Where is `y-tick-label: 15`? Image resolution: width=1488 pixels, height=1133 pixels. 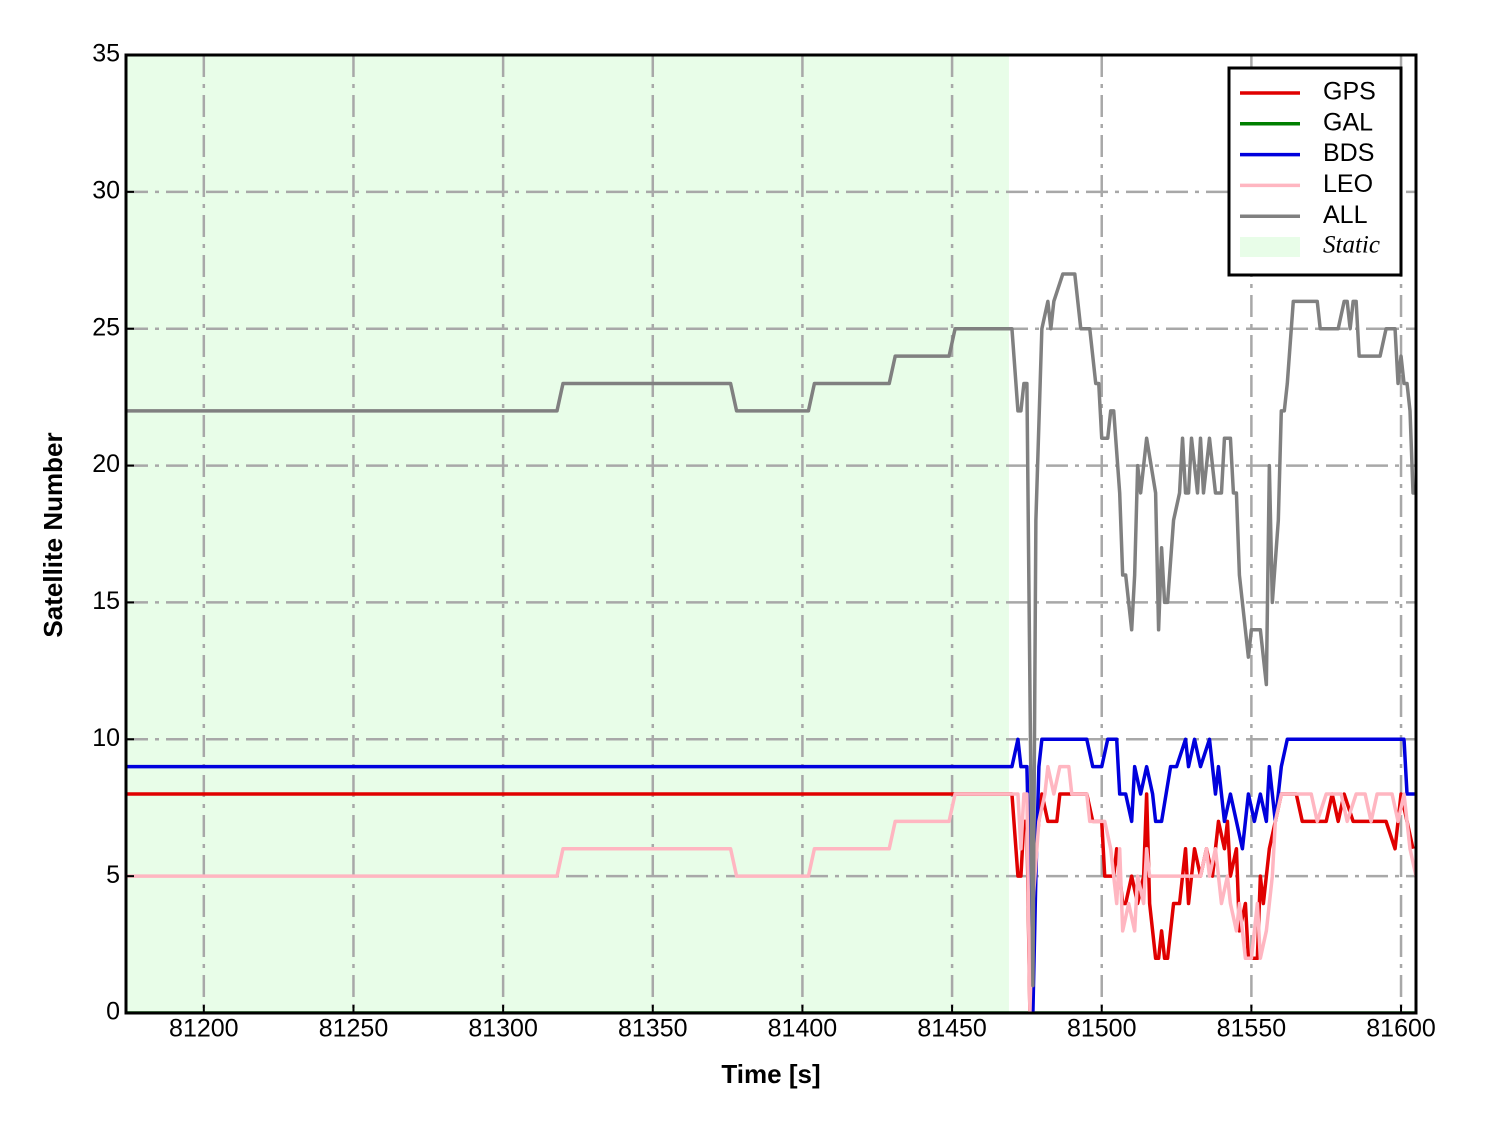 y-tick-label: 15 is located at coordinates (106, 601).